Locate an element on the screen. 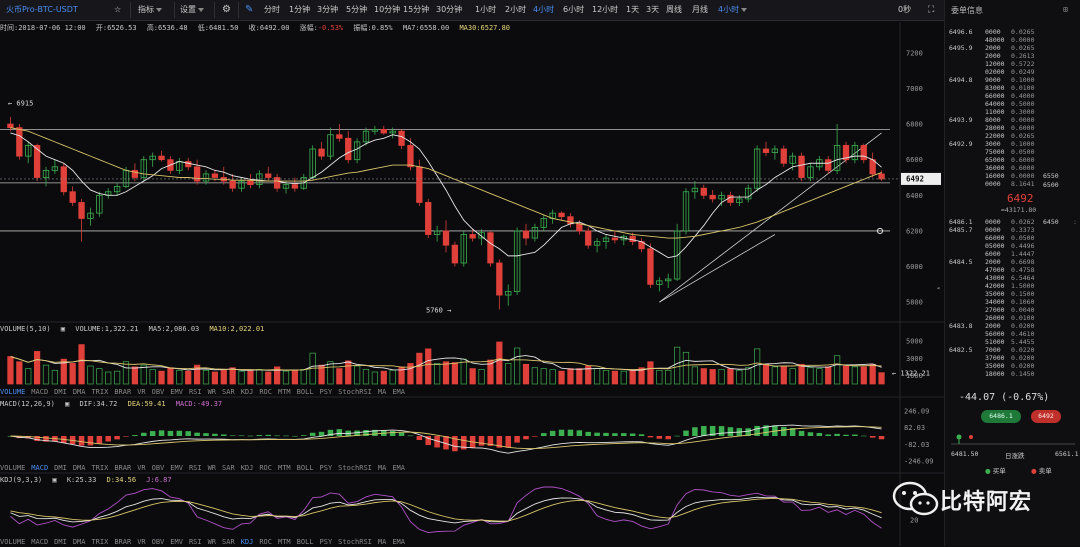  gear-icon: ⚙ is located at coordinates (226, 9).